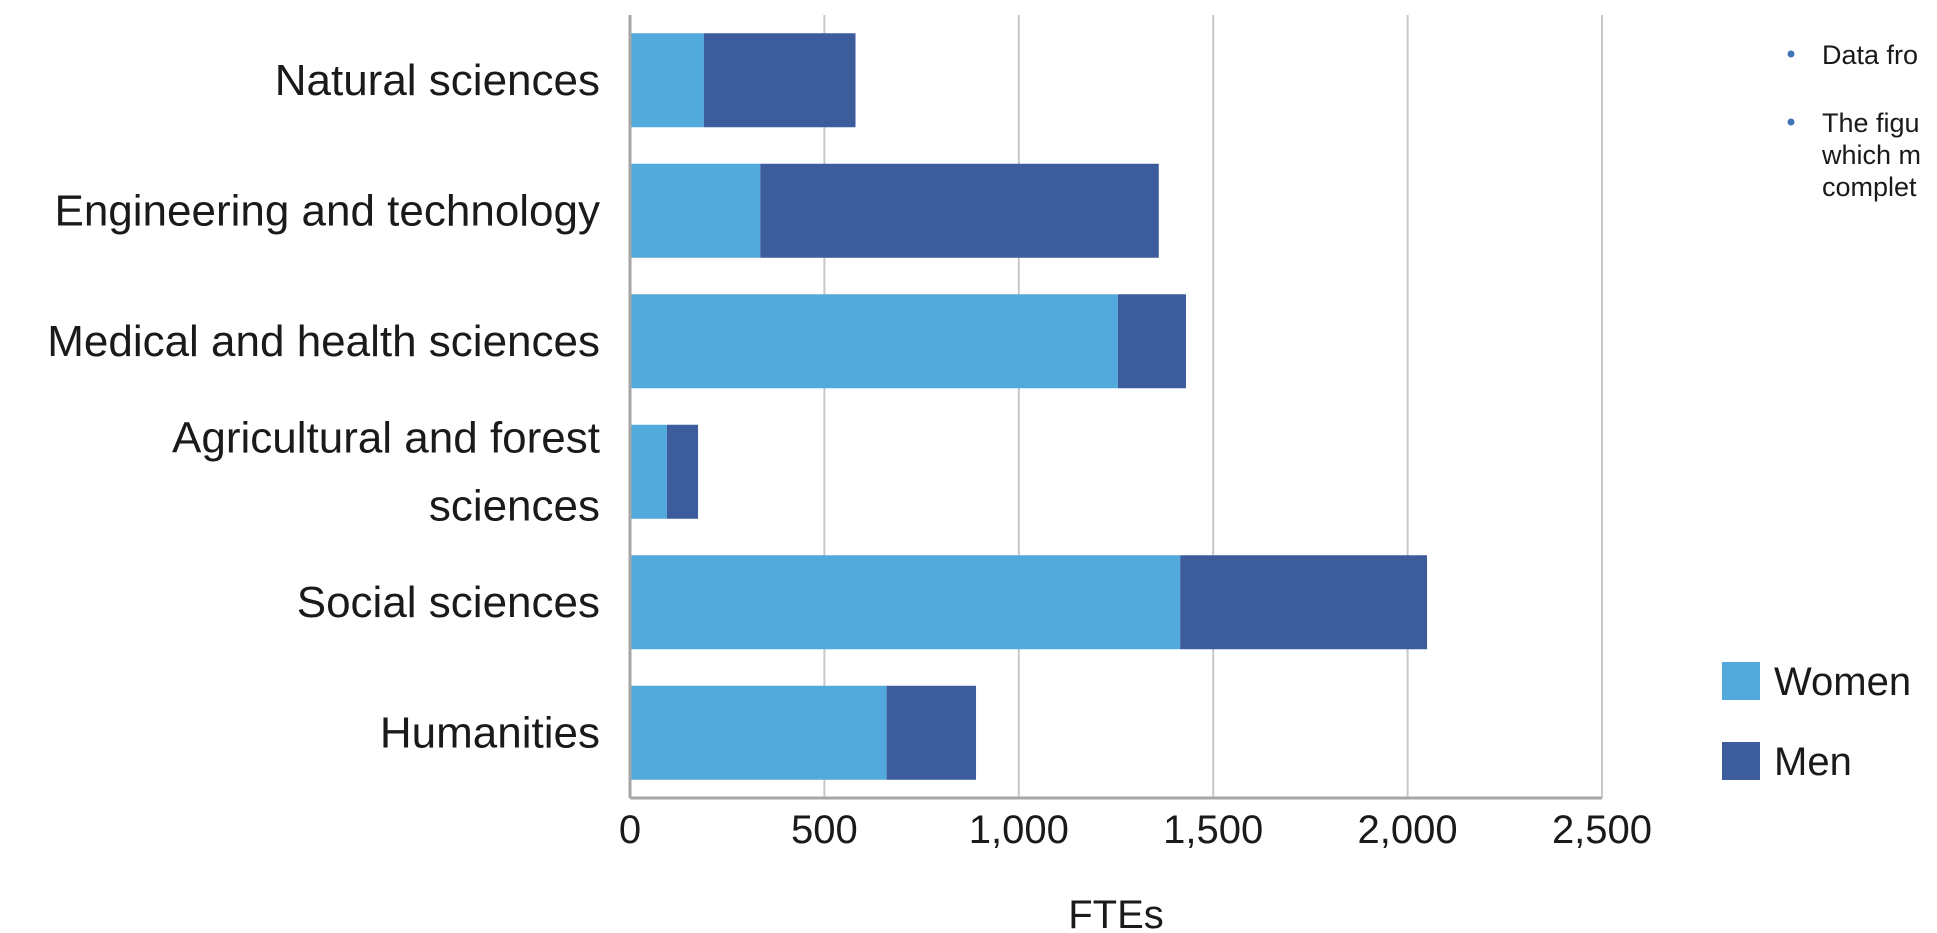 Image resolution: width=1937 pixels, height=933 pixels. Describe the element at coordinates (1116, 913) in the screenshot. I see `x-axis-title: FTEs` at that location.